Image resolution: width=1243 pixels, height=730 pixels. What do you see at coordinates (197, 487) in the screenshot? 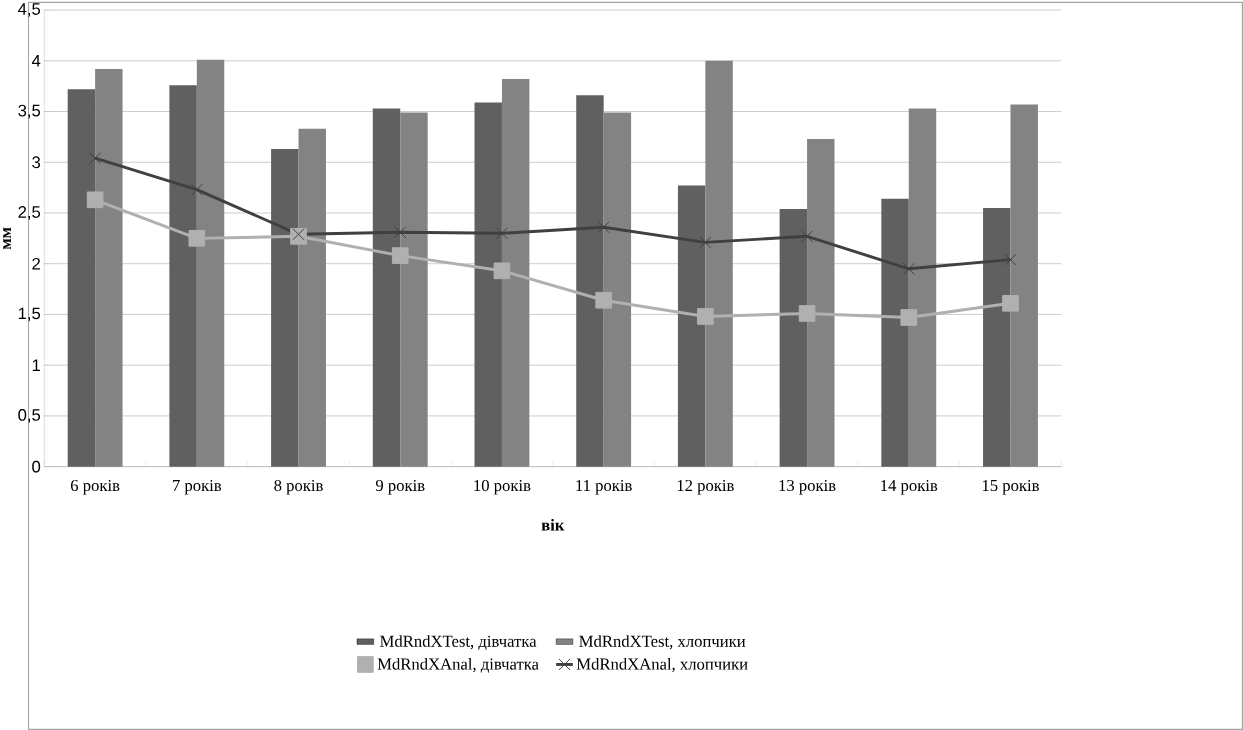
I see `x-tick-label: 7 років` at bounding box center [197, 487].